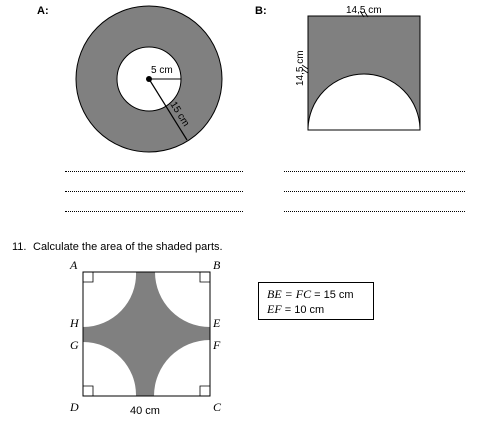  I want to click on question-number: 11., so click(19, 247).